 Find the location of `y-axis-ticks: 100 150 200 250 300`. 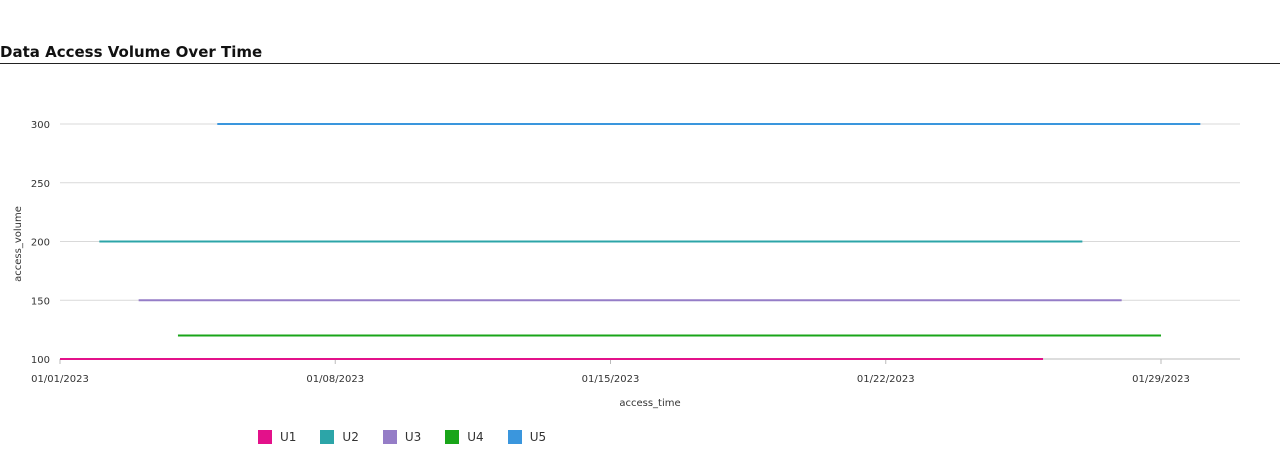

y-axis-ticks: 100 150 200 250 300 is located at coordinates (40, 243).